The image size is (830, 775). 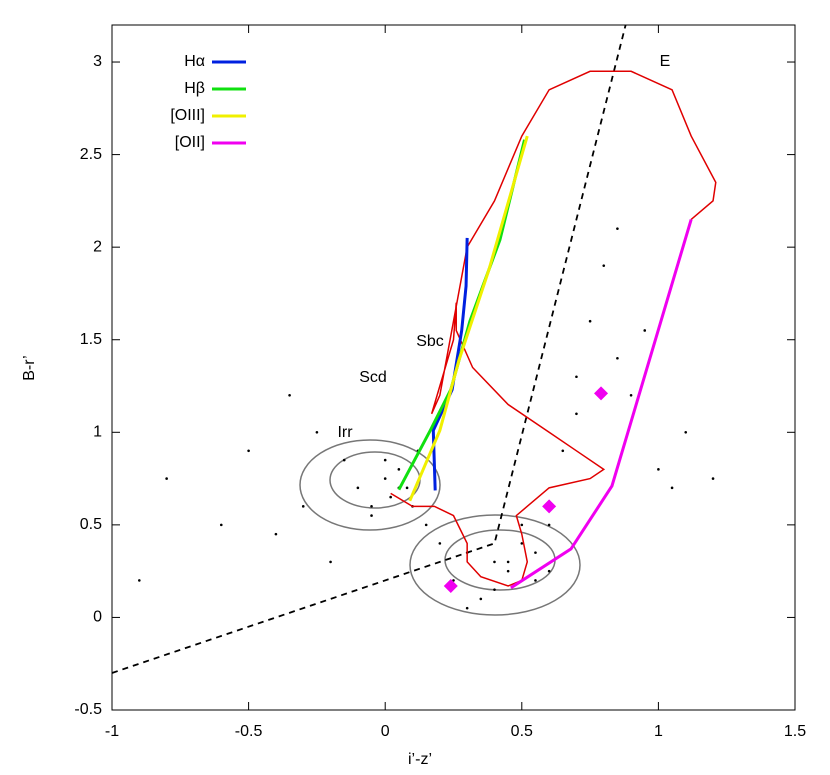 I want to click on x-tick-label: -1, so click(x=112, y=731).